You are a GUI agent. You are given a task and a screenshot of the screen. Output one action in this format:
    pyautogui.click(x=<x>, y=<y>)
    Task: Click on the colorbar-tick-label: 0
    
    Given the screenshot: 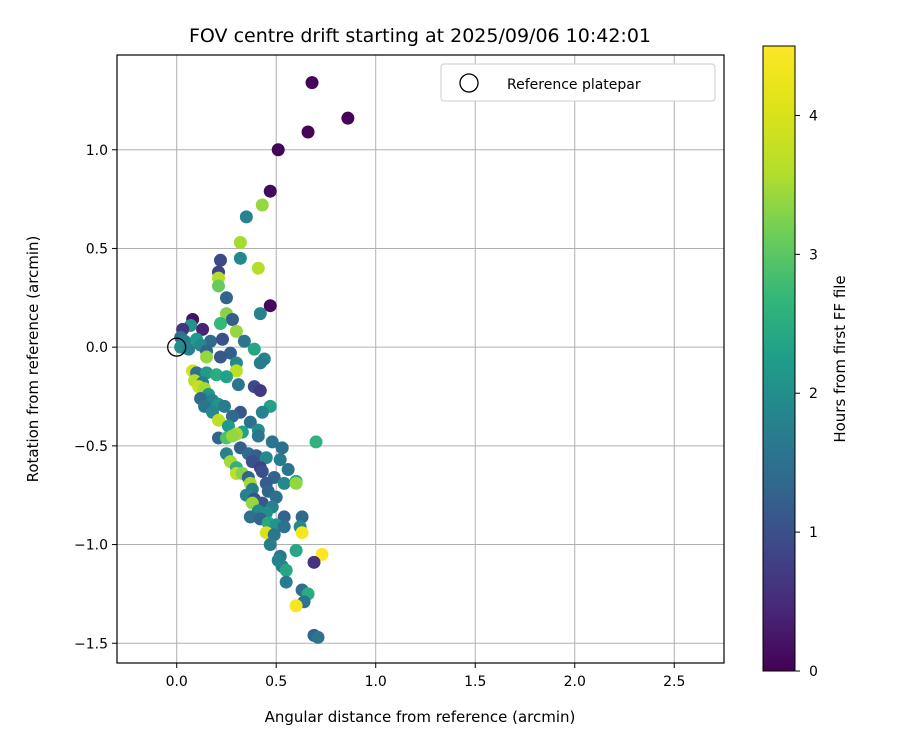 What is the action you would take?
    pyautogui.click(x=813, y=672)
    